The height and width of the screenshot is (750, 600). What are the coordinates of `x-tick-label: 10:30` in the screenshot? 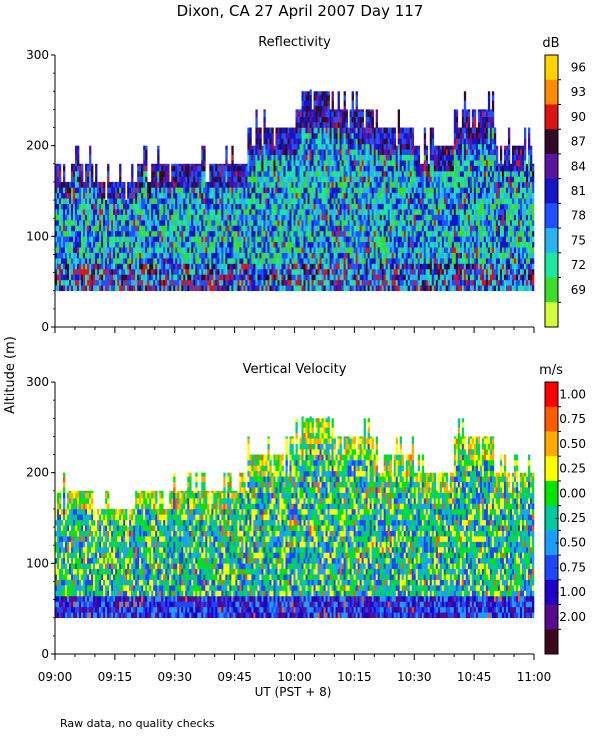 It's located at (414, 677).